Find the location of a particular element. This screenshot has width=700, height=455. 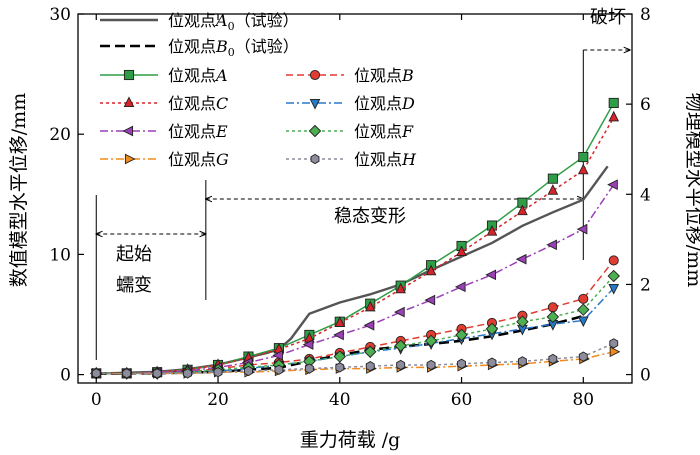

y-right-axis-title: 物理模型水平位移/mm is located at coordinates (691, 190).